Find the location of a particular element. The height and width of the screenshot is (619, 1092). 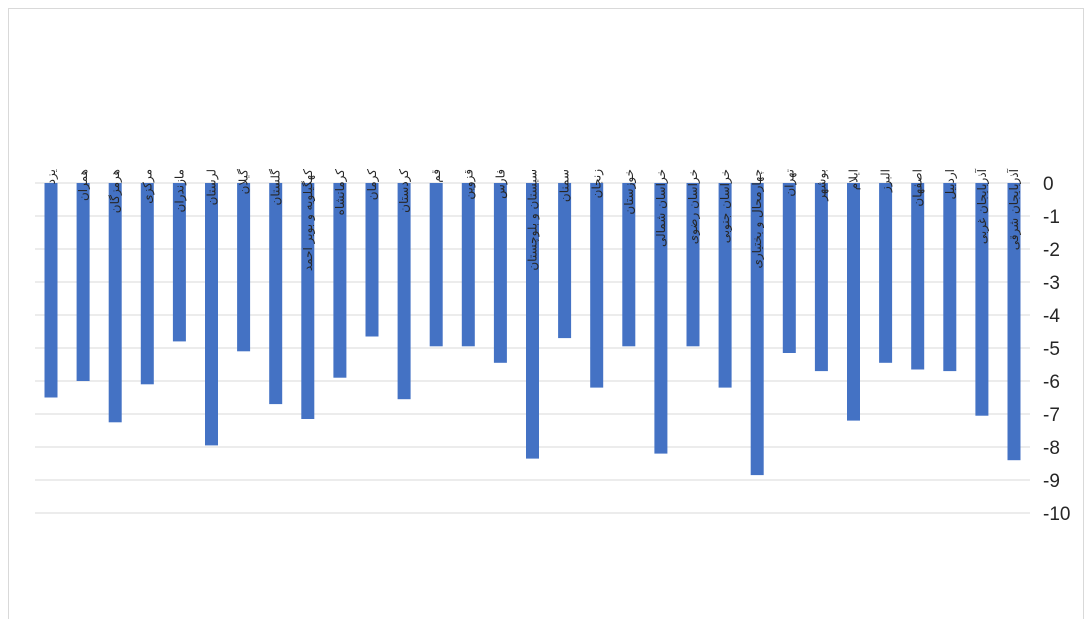

category-label: مازندران is located at coordinates (179, 190).